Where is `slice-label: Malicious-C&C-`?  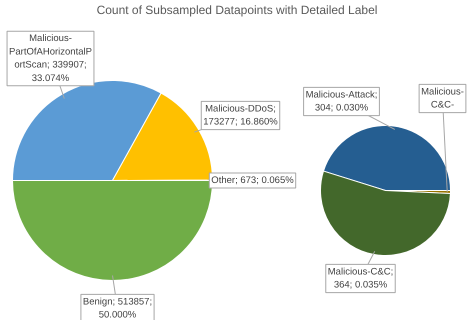
slice-label: Malicious-C&C- is located at coordinates (442, 98).